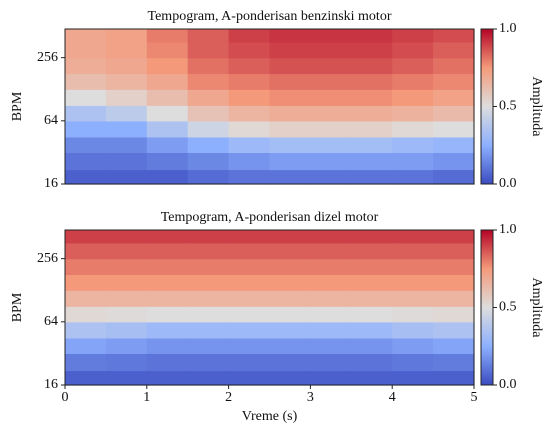 Image resolution: width=549 pixels, height=432 pixels. Describe the element at coordinates (508, 229) in the screenshot. I see `colorbar-tick-label: 1.0` at that location.